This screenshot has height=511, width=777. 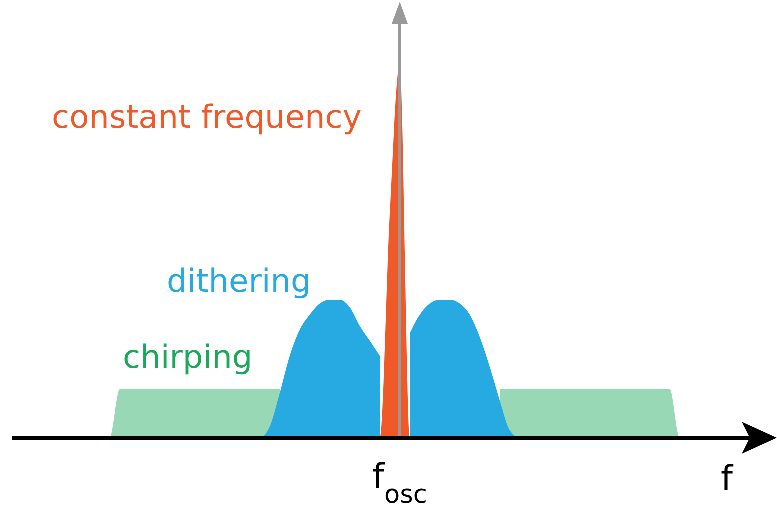 I want to click on series-label: constant frequency, so click(x=207, y=117).